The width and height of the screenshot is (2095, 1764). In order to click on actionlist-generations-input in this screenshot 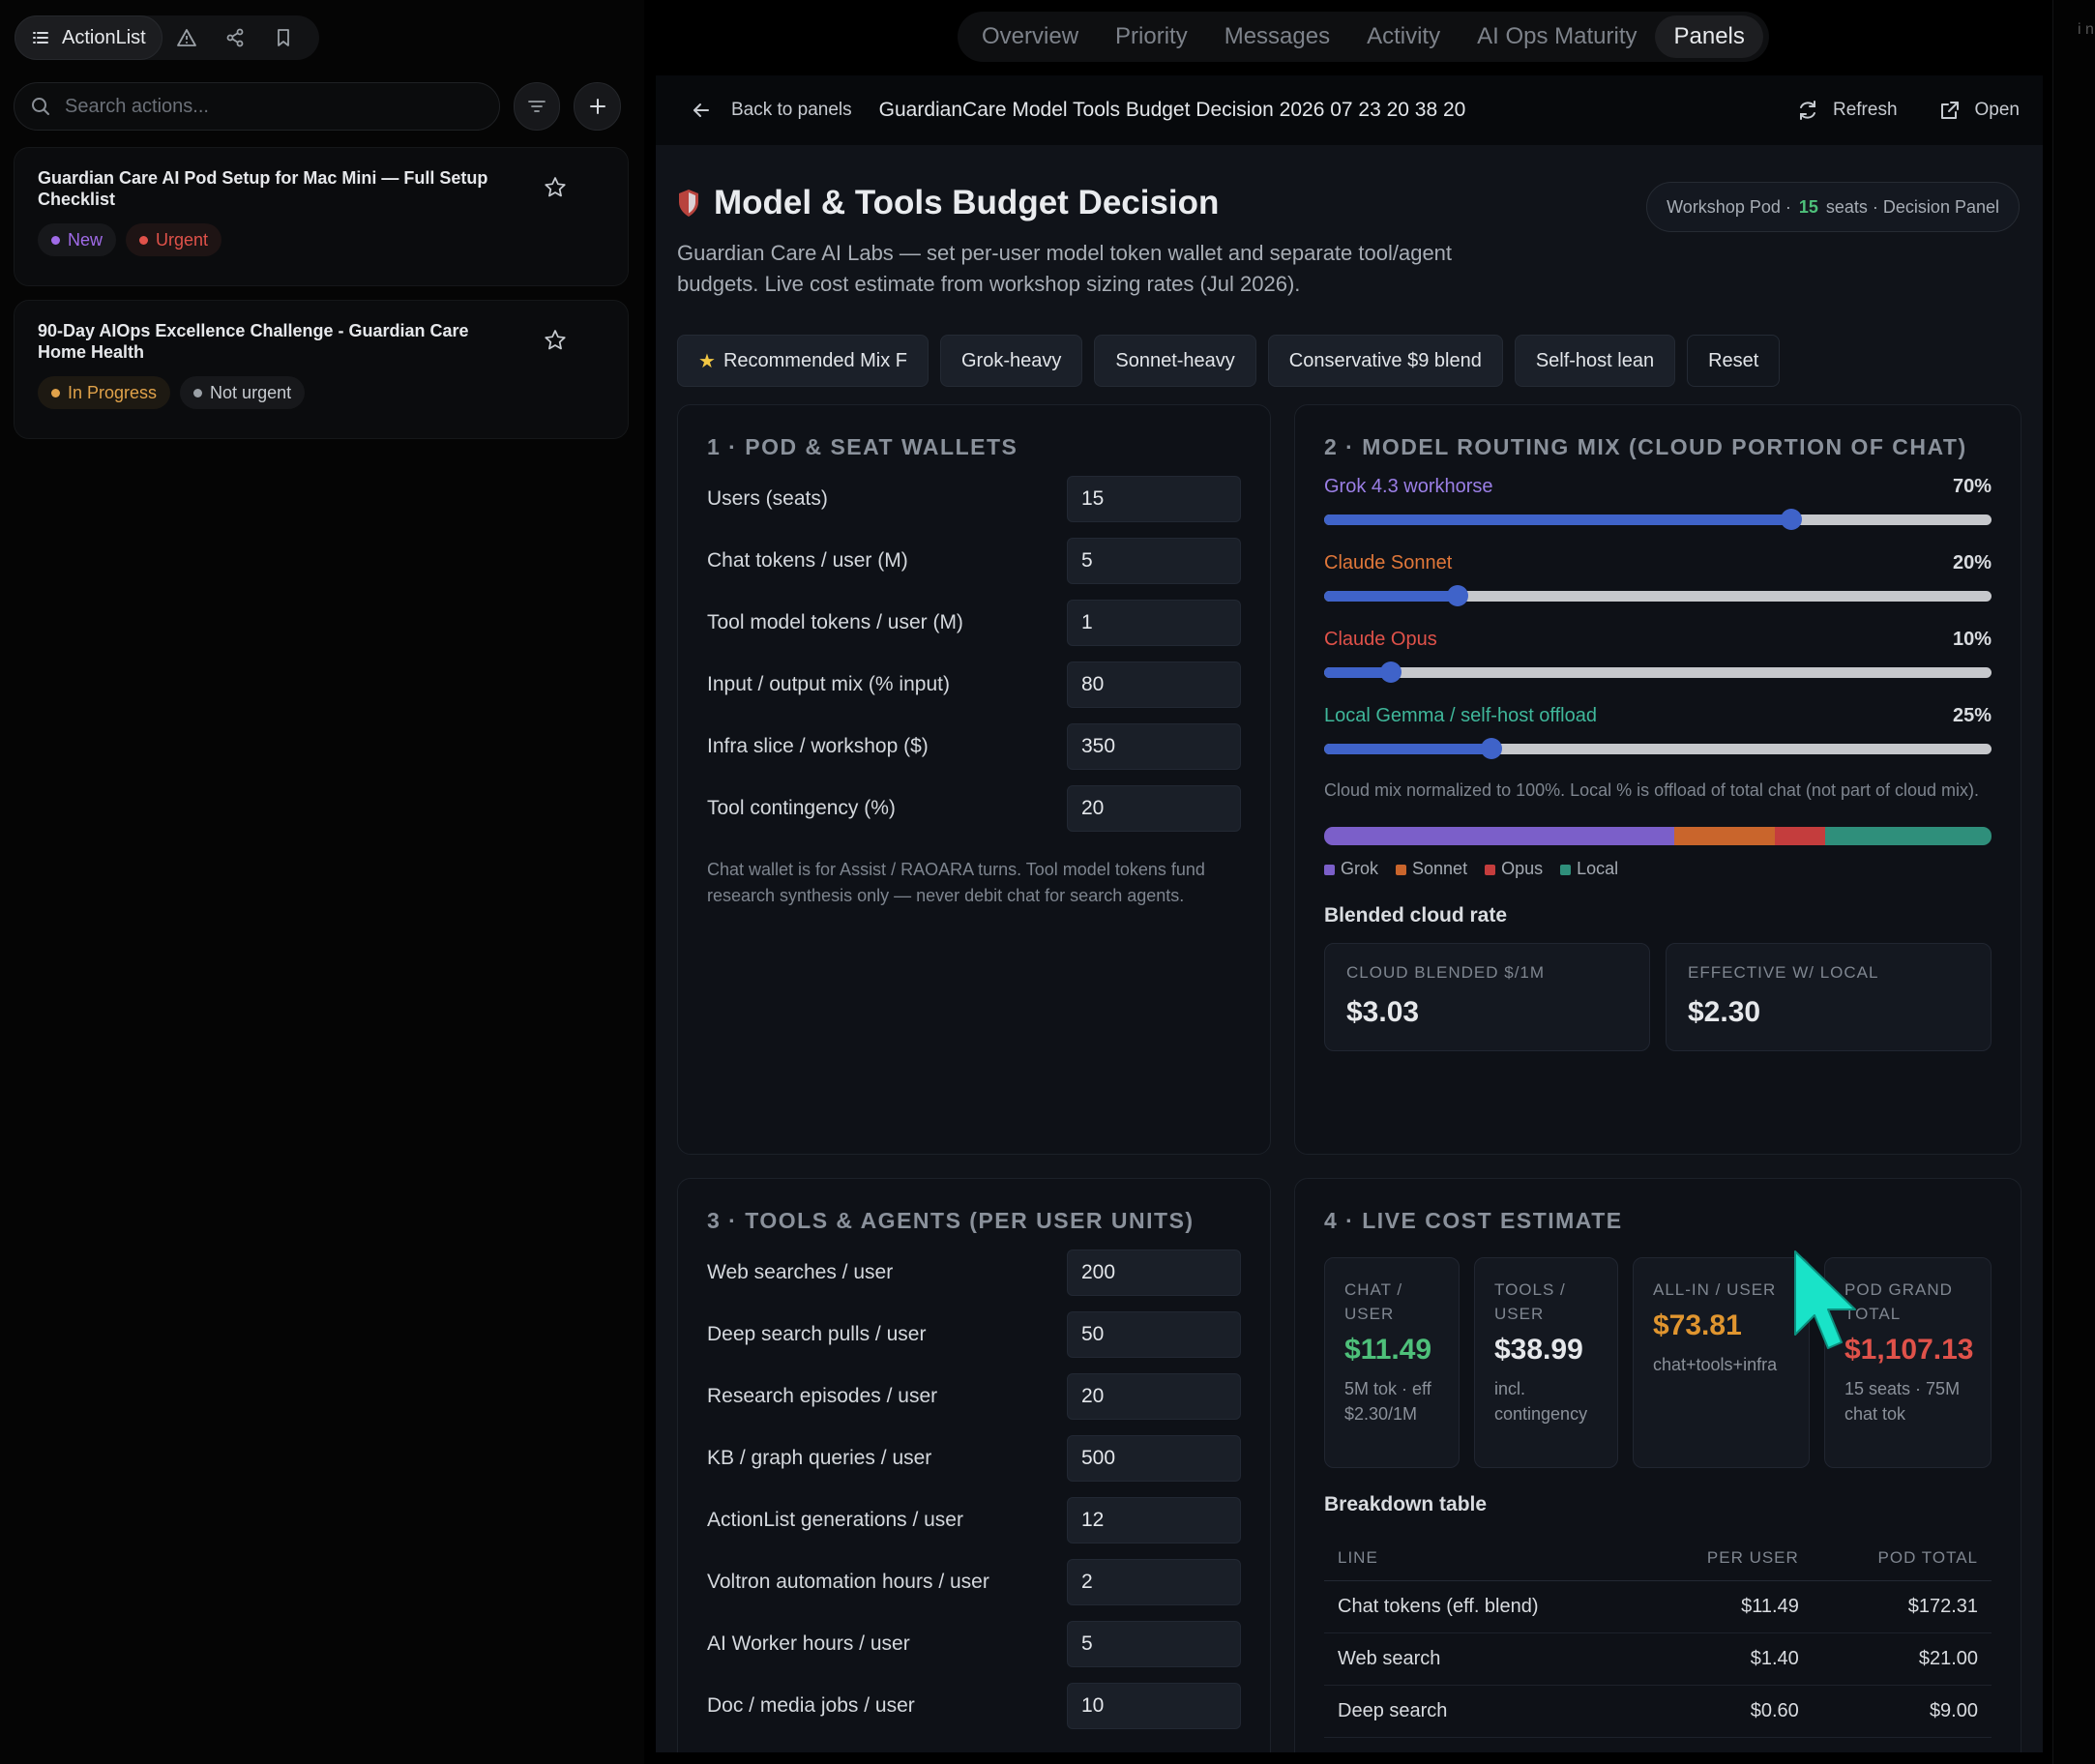, I will do `click(1154, 1520)`.